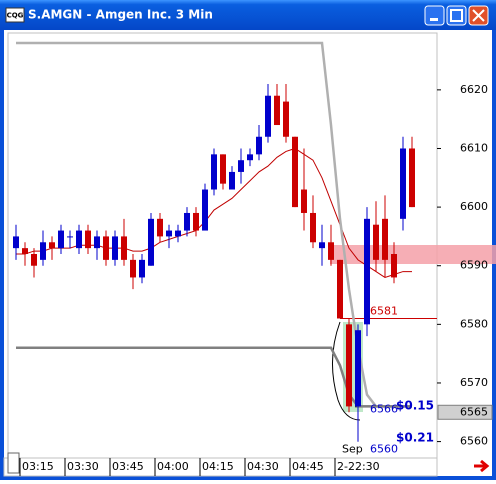 This screenshot has height=484, width=496. I want to click on x-tick-label: 2-22:30, so click(358, 466).